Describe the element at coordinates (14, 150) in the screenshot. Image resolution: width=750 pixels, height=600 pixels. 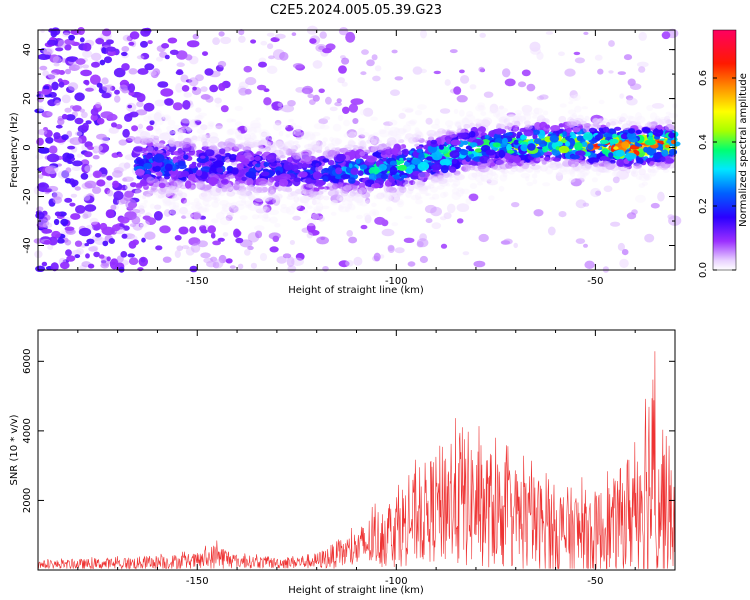
I see `spectrogram-y-label: Frequency (Hz)` at that location.